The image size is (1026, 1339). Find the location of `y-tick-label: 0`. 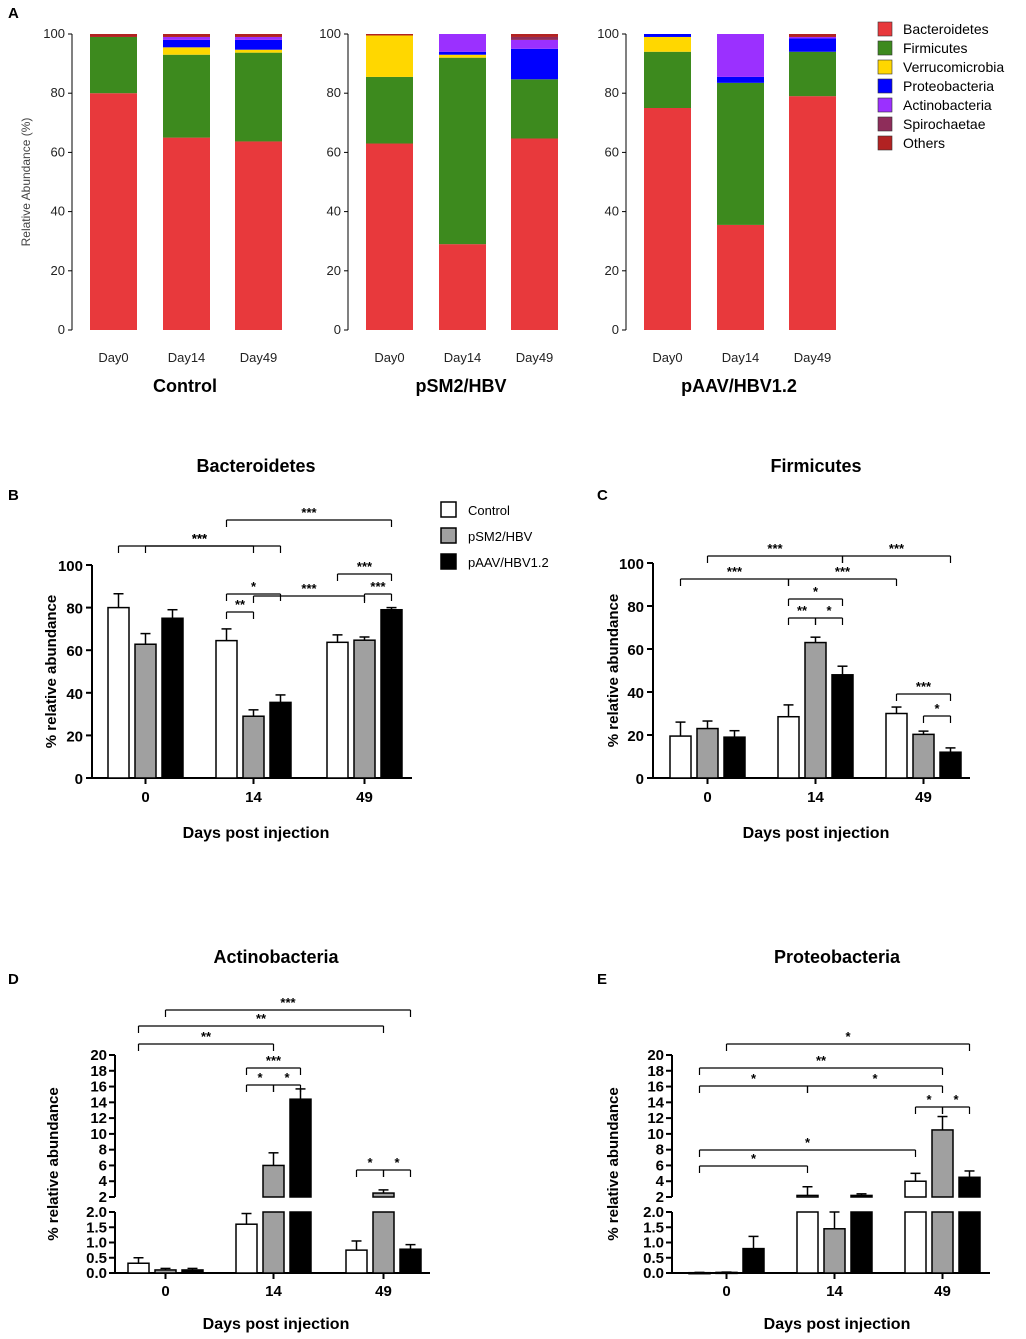

y-tick-label: 0 is located at coordinates (79, 779).